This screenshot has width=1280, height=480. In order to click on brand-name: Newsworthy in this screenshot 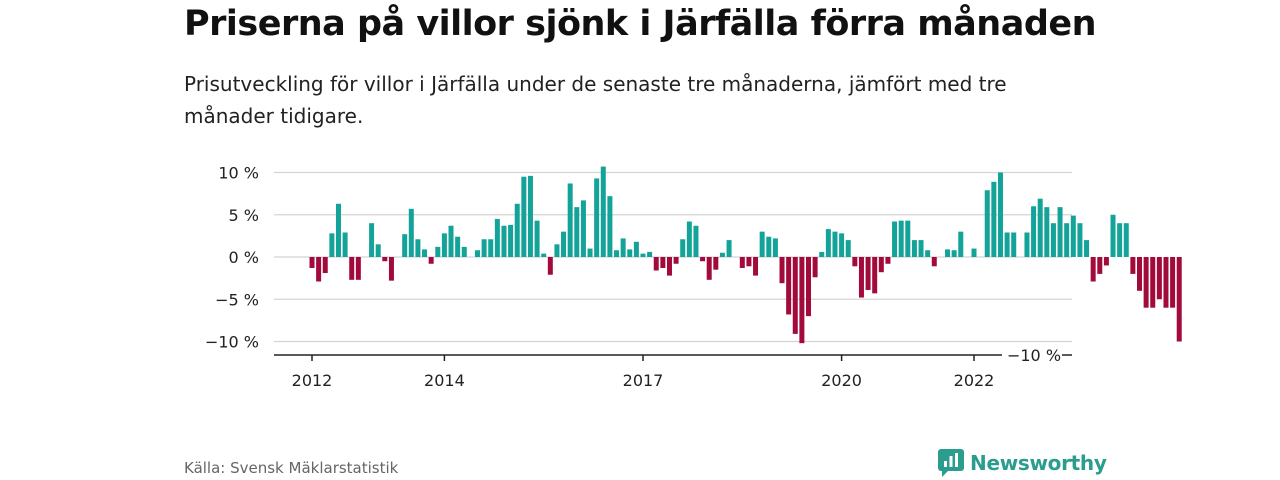, I will do `click(1038, 463)`.